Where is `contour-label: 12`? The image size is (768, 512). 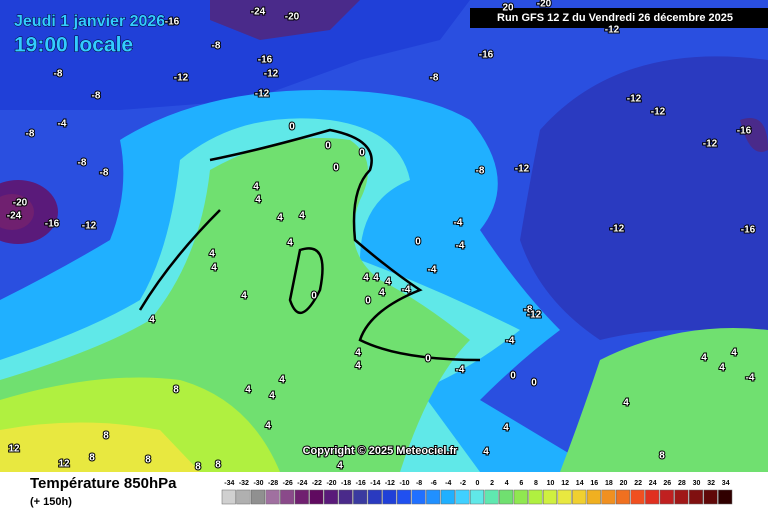 contour-label: 12 is located at coordinates (14, 449).